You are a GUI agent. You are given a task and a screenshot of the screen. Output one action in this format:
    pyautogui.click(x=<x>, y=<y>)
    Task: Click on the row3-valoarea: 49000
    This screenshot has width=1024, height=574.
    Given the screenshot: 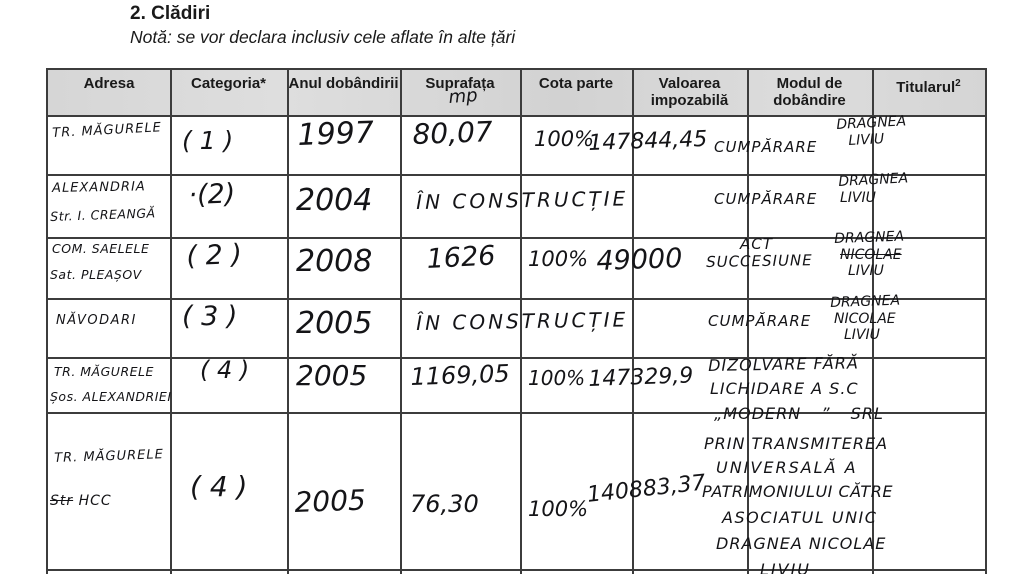 What is the action you would take?
    pyautogui.click(x=639, y=260)
    